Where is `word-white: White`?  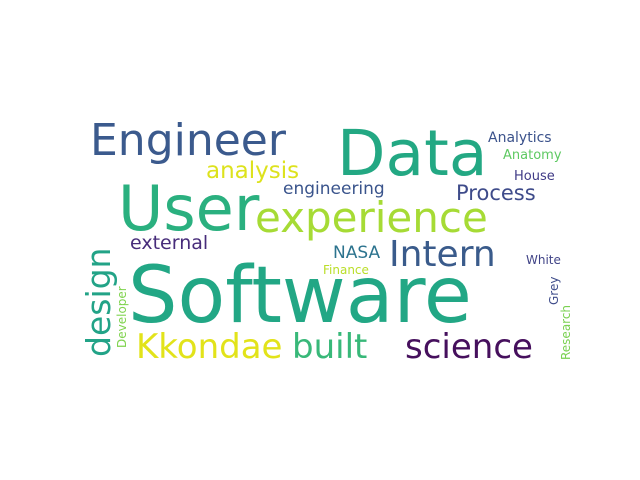
word-white: White is located at coordinates (543, 260).